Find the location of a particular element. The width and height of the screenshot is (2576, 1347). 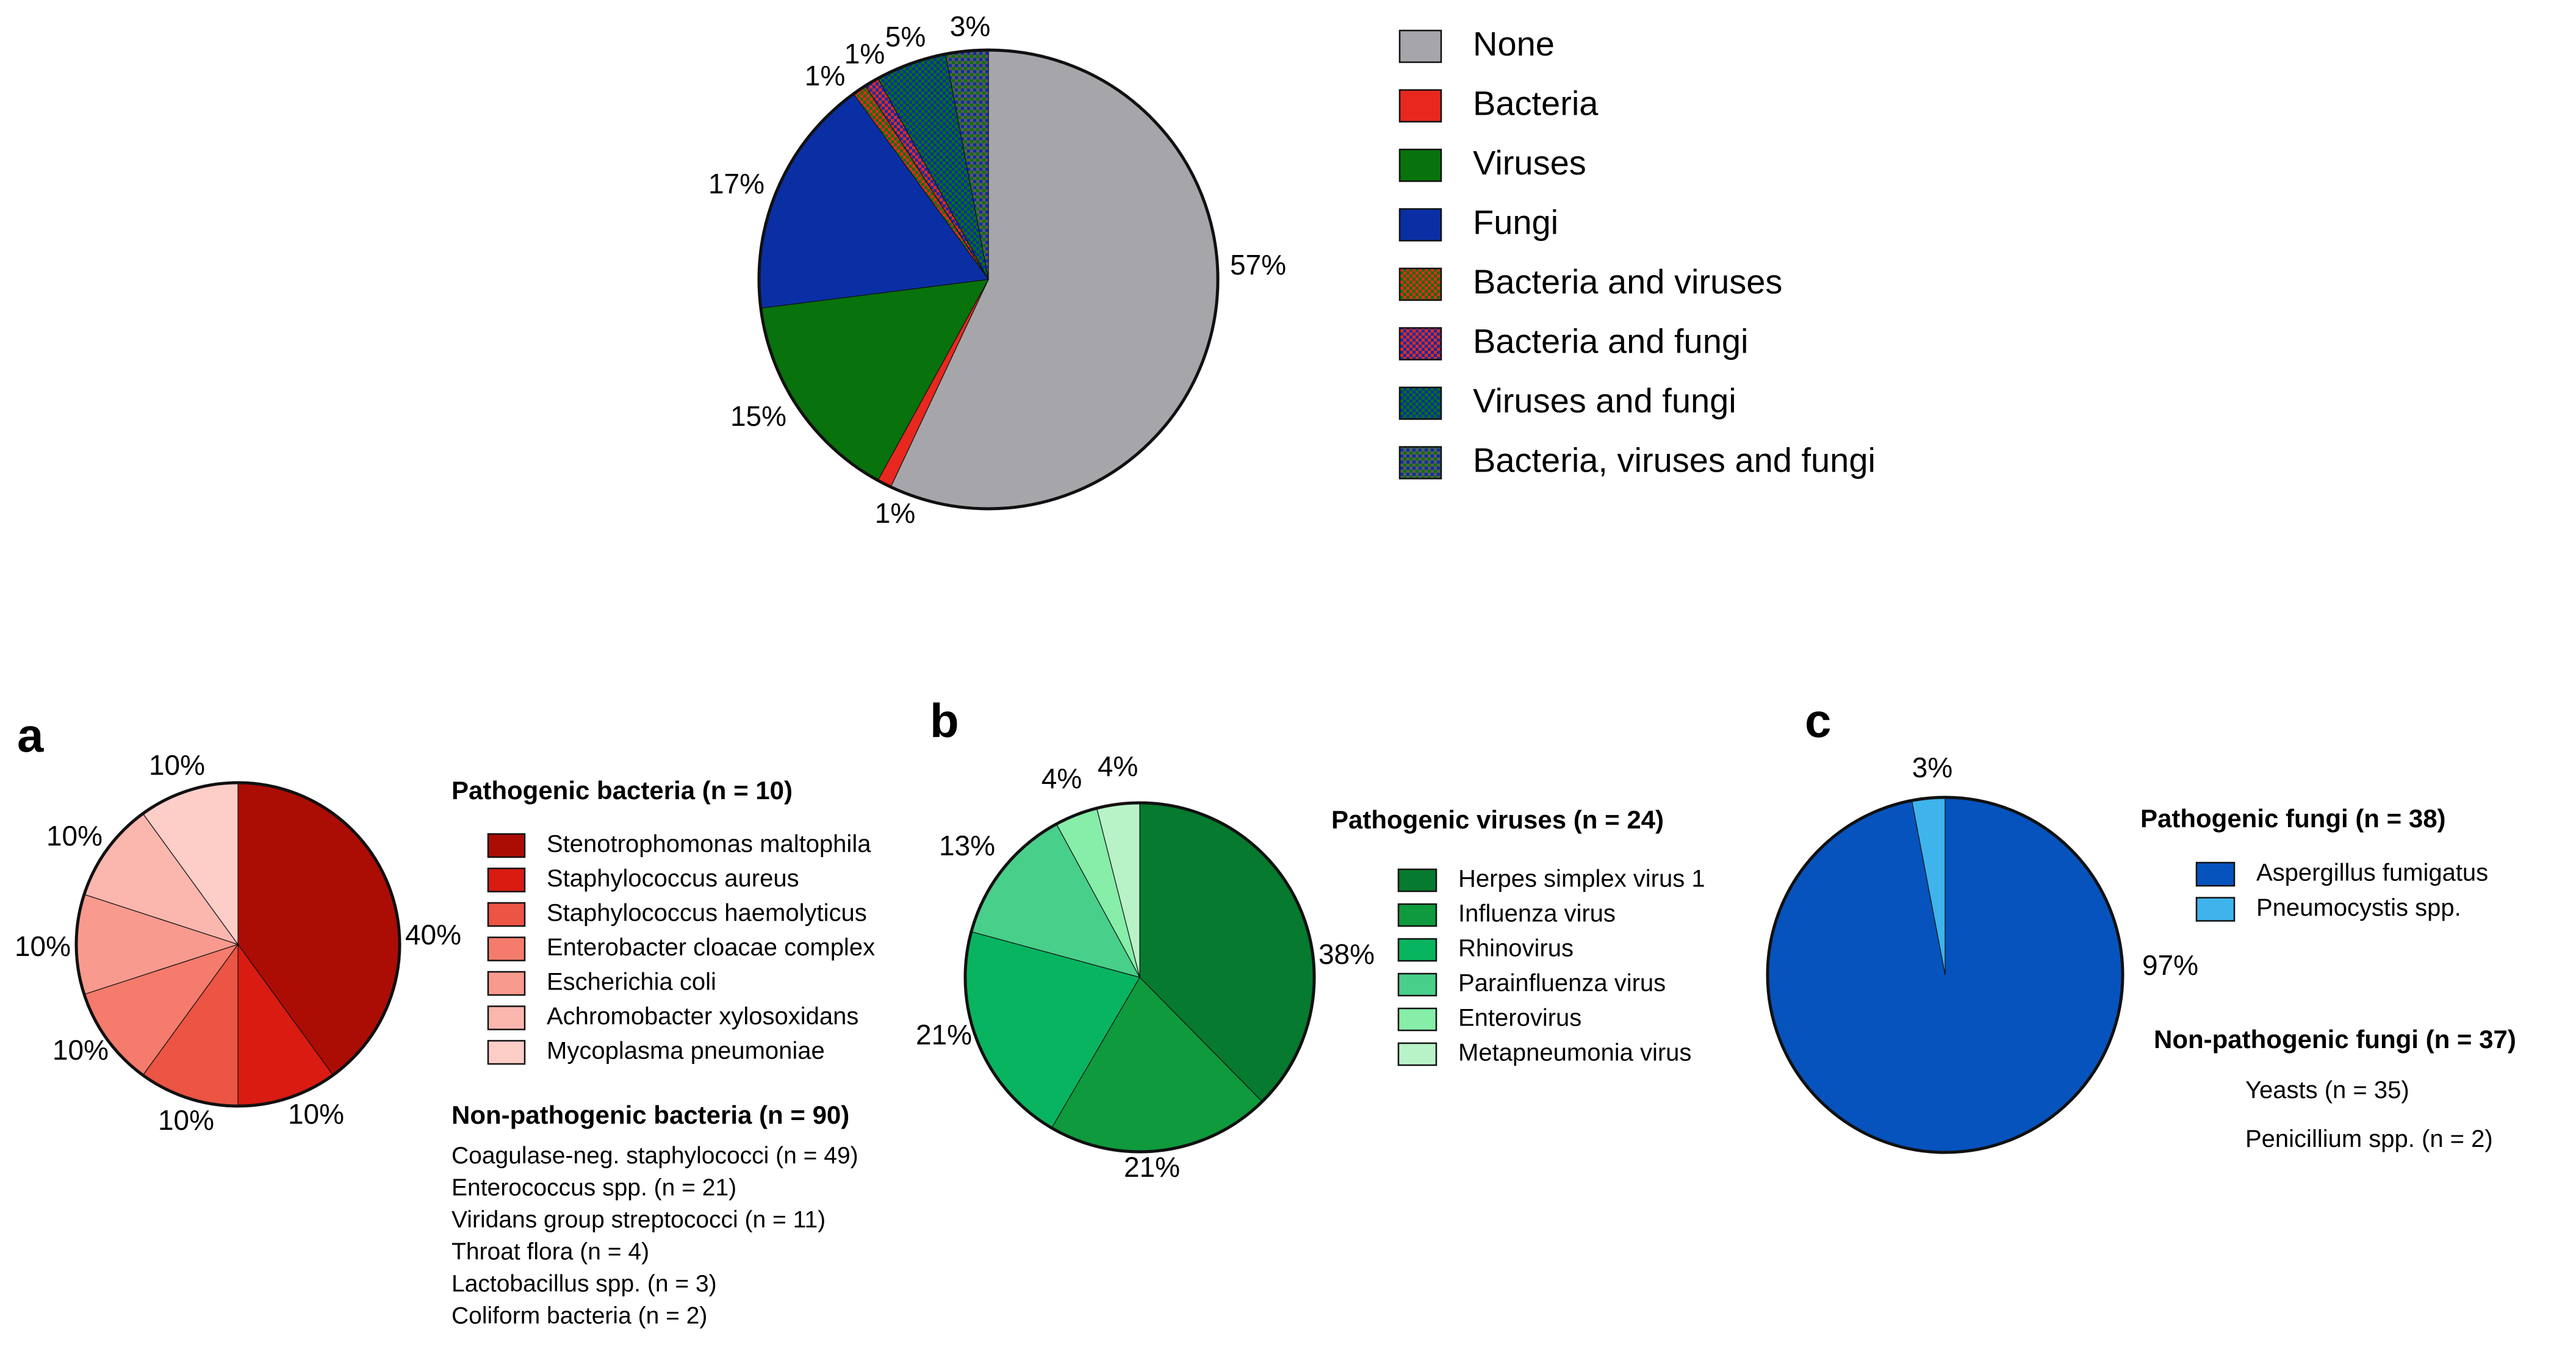

pie-label-pneumocystis-spp: 3% is located at coordinates (1932, 767).